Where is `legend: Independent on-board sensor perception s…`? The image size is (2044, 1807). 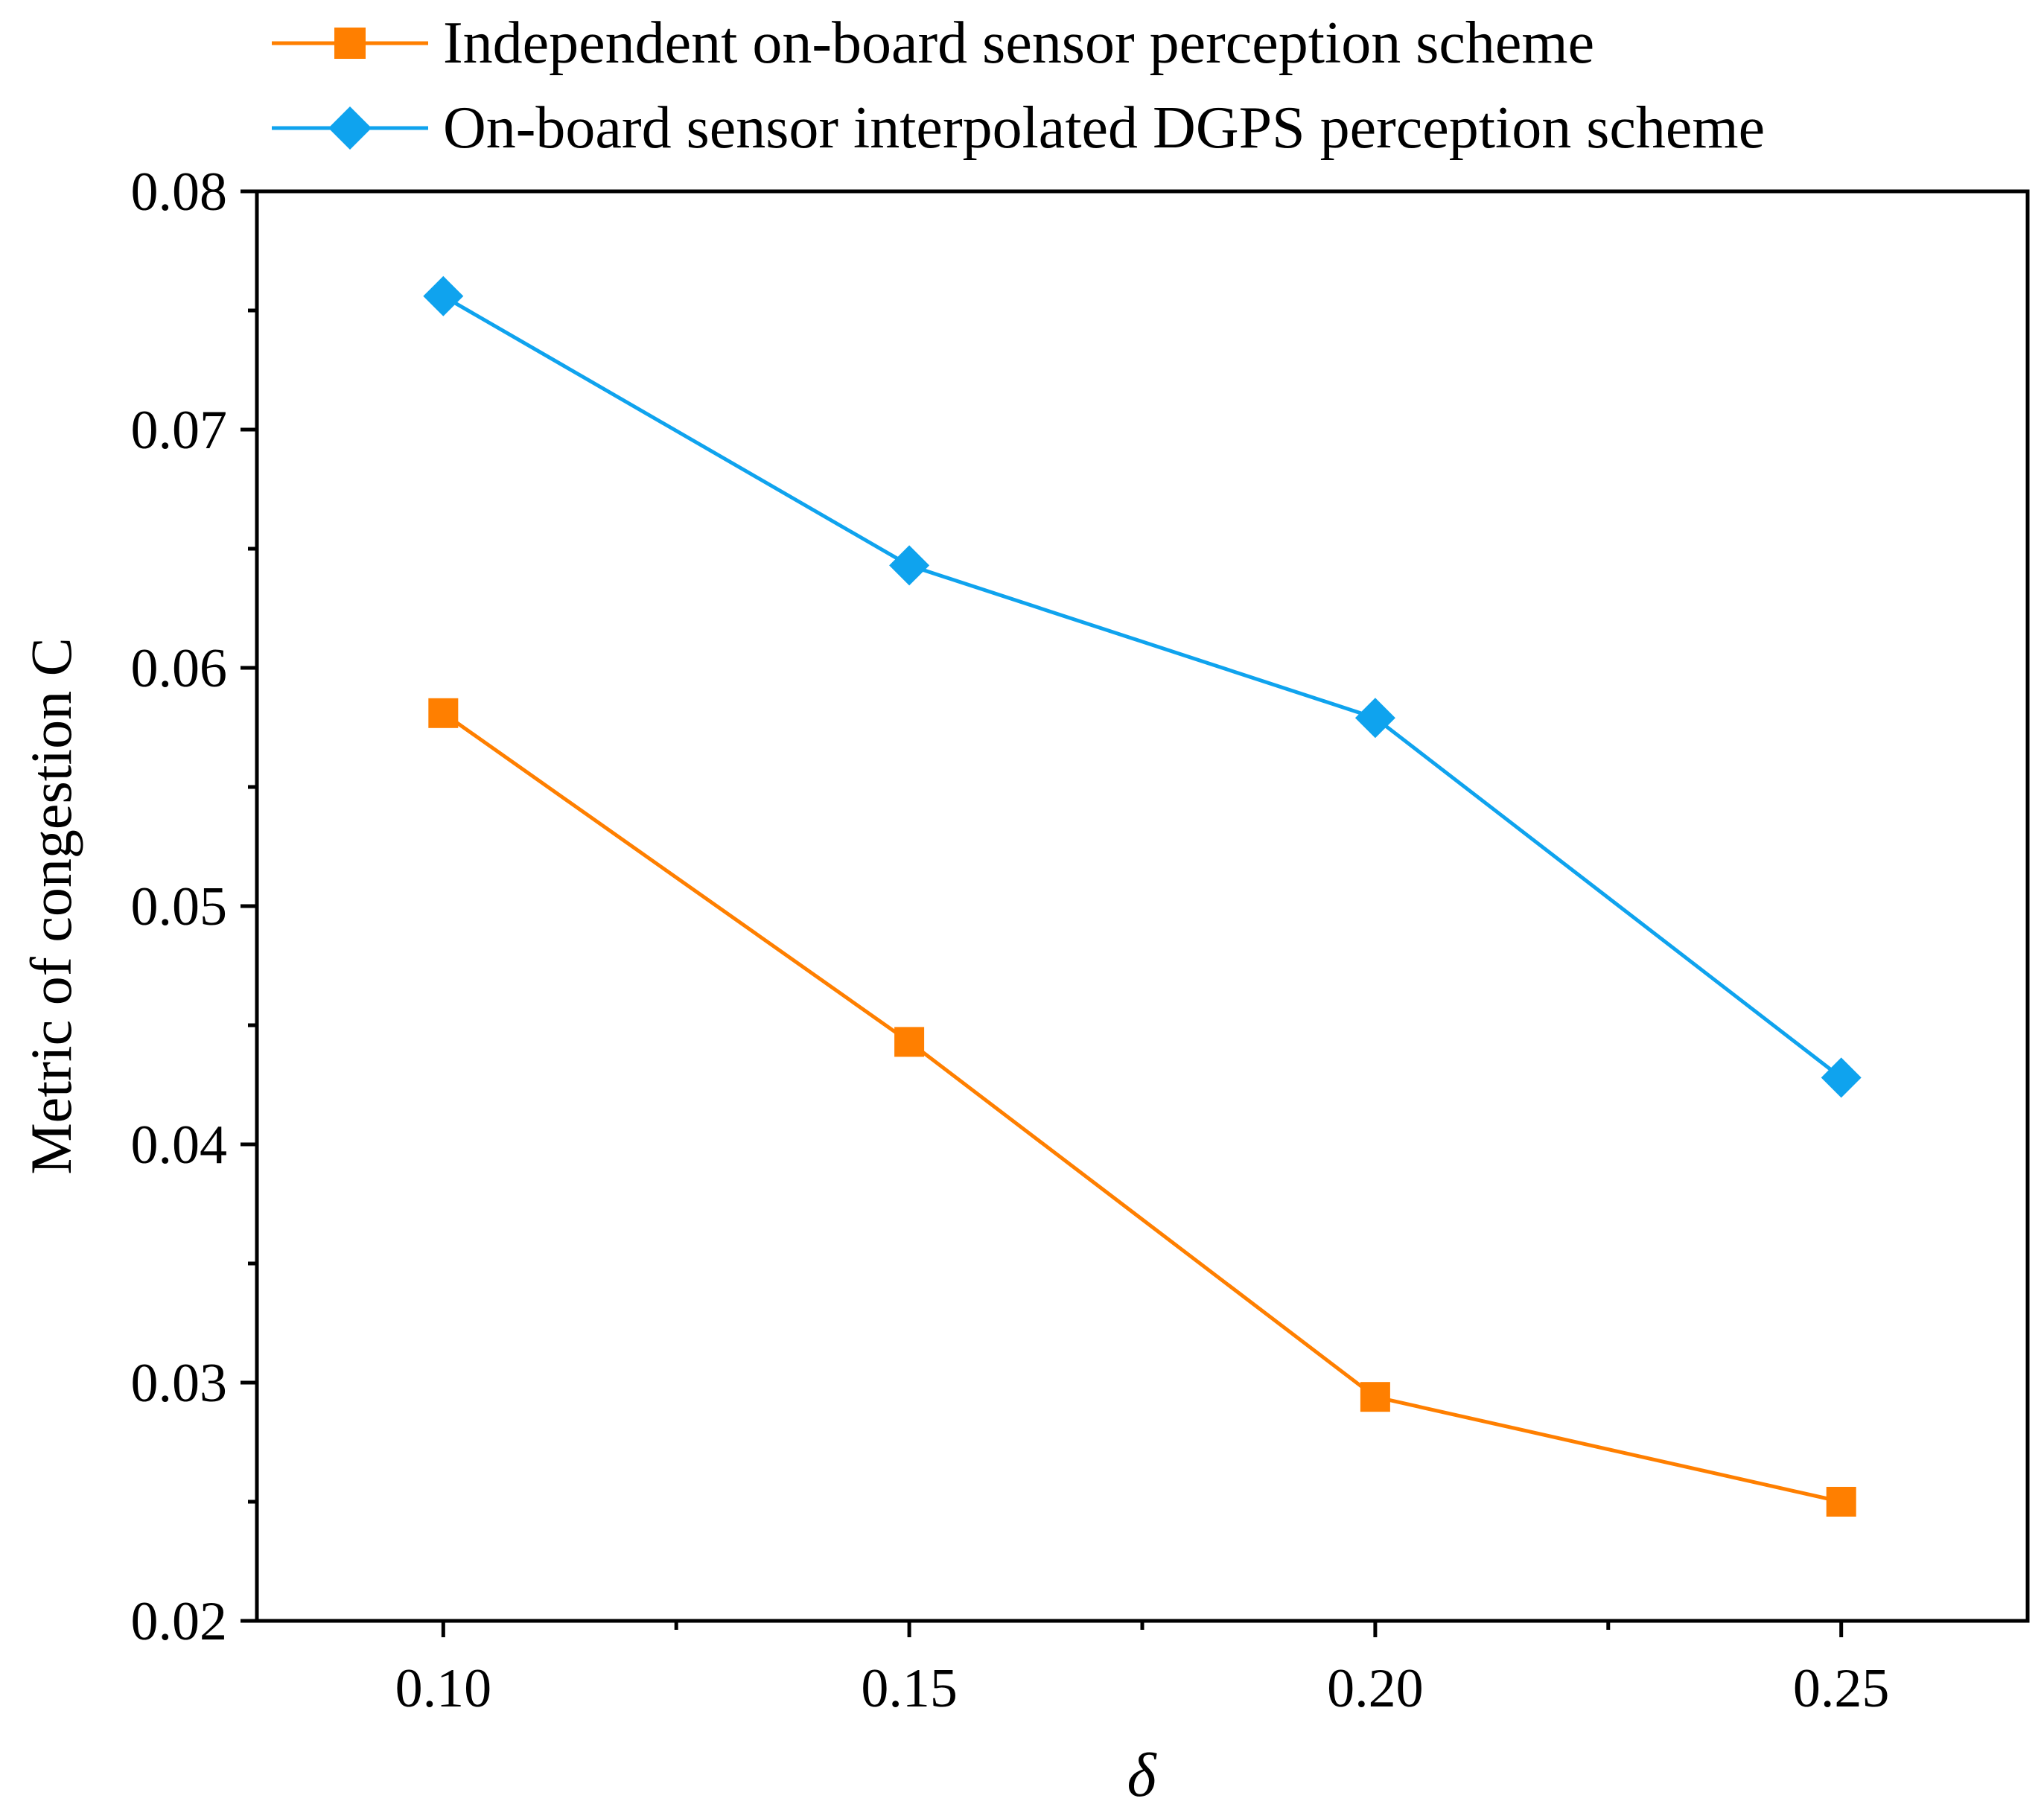
legend: Independent on-board sensor perception s… is located at coordinates (1018, 85).